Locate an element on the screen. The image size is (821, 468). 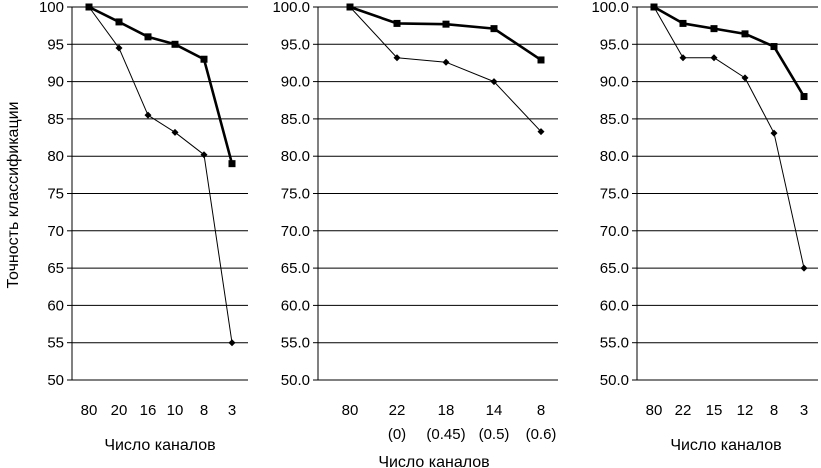
y-tick-label: 60 is located at coordinates (55, 305).